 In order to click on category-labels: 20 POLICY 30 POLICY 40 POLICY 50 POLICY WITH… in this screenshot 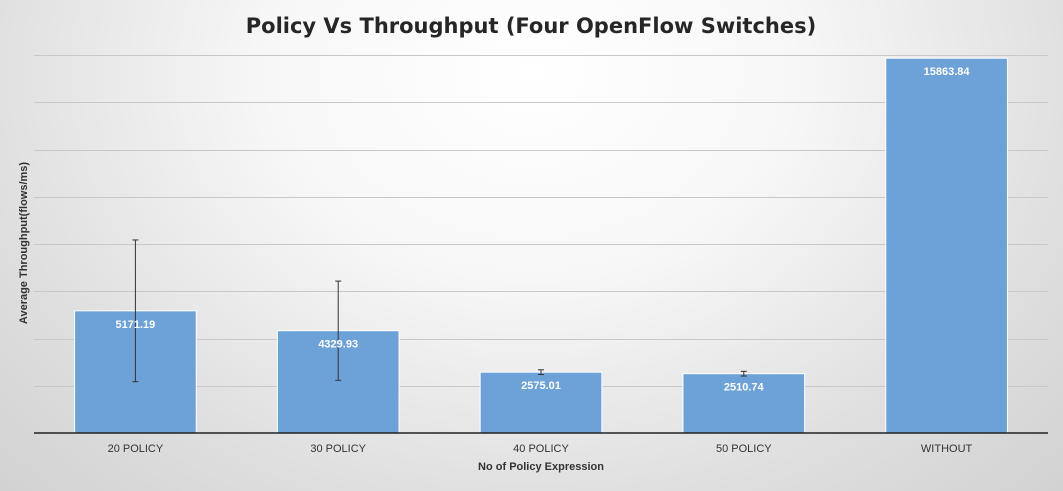, I will do `click(540, 449)`.